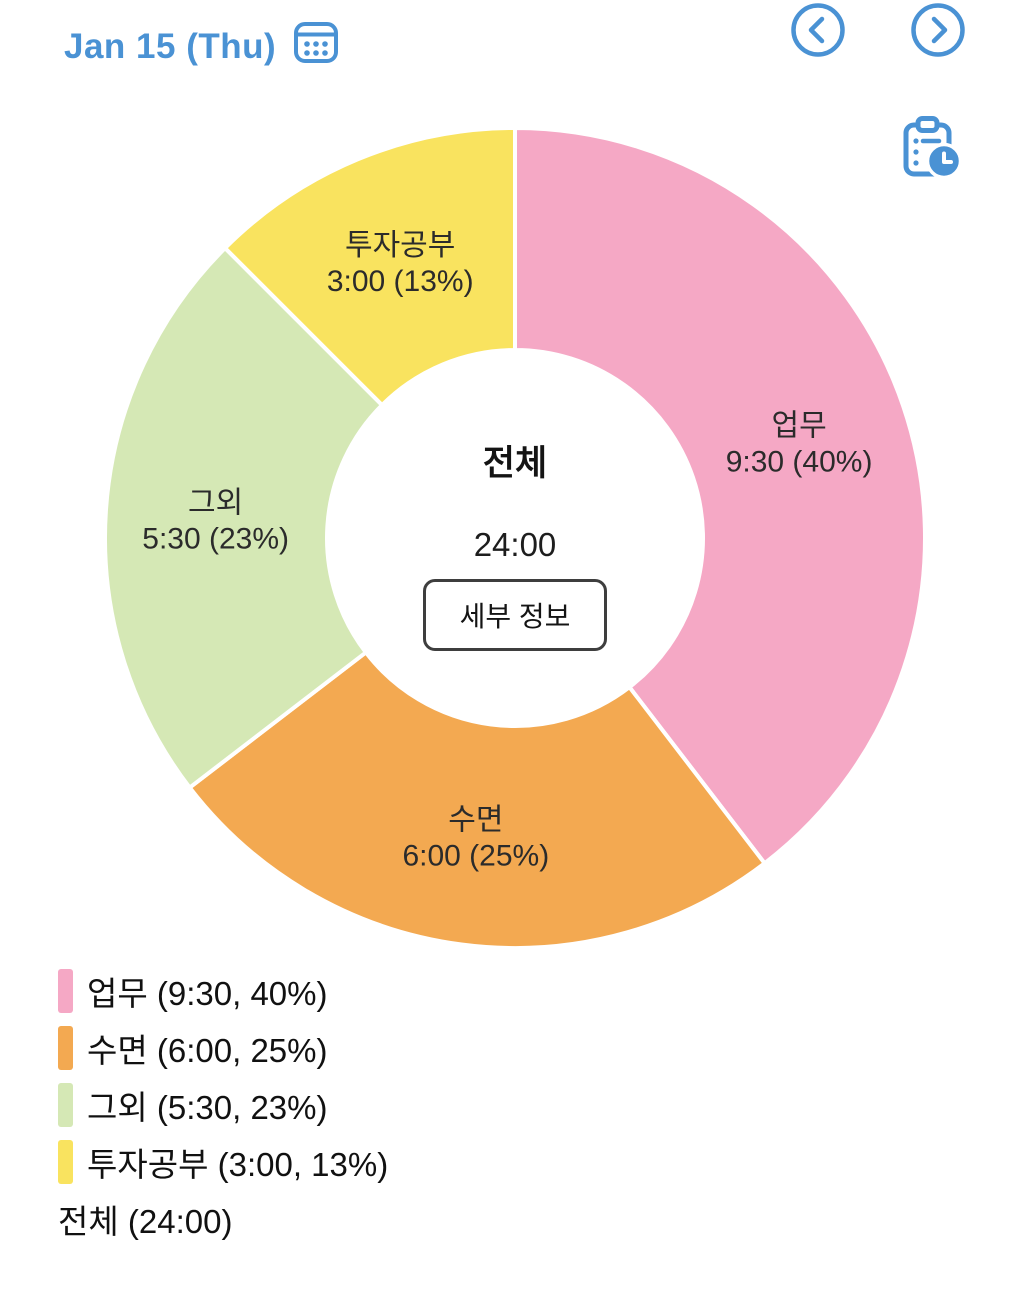 The image size is (1026, 1296). What do you see at coordinates (475, 837) in the screenshot?
I see `segment-label-1: 수면 6:00 (25%)` at bounding box center [475, 837].